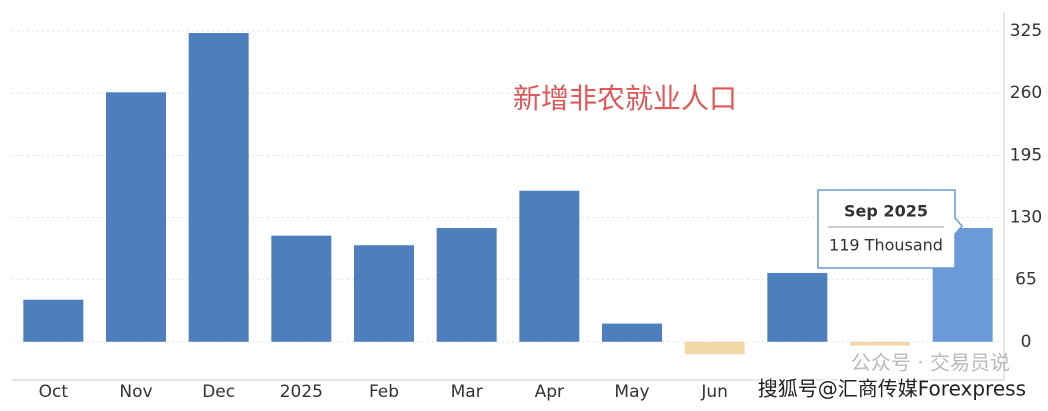  I want to click on tooltip-text: 119 Thousand, so click(886, 245).